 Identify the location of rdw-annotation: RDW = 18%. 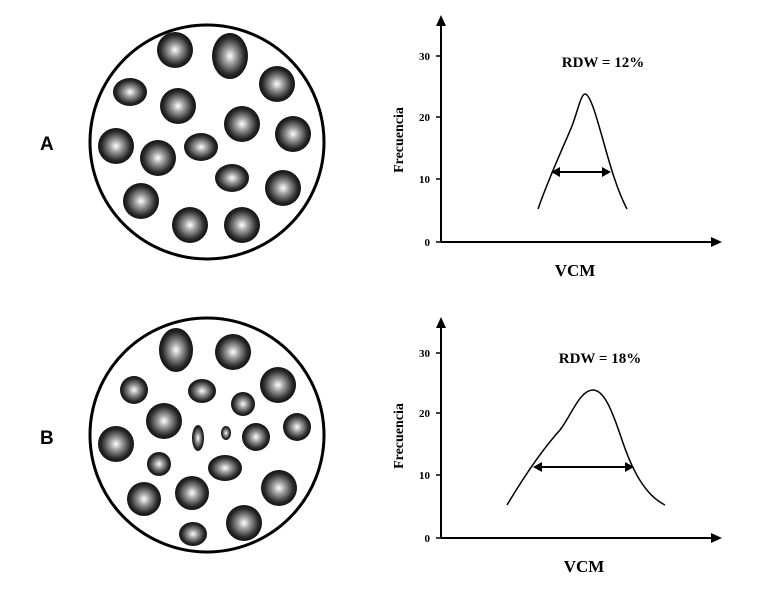
(600, 359).